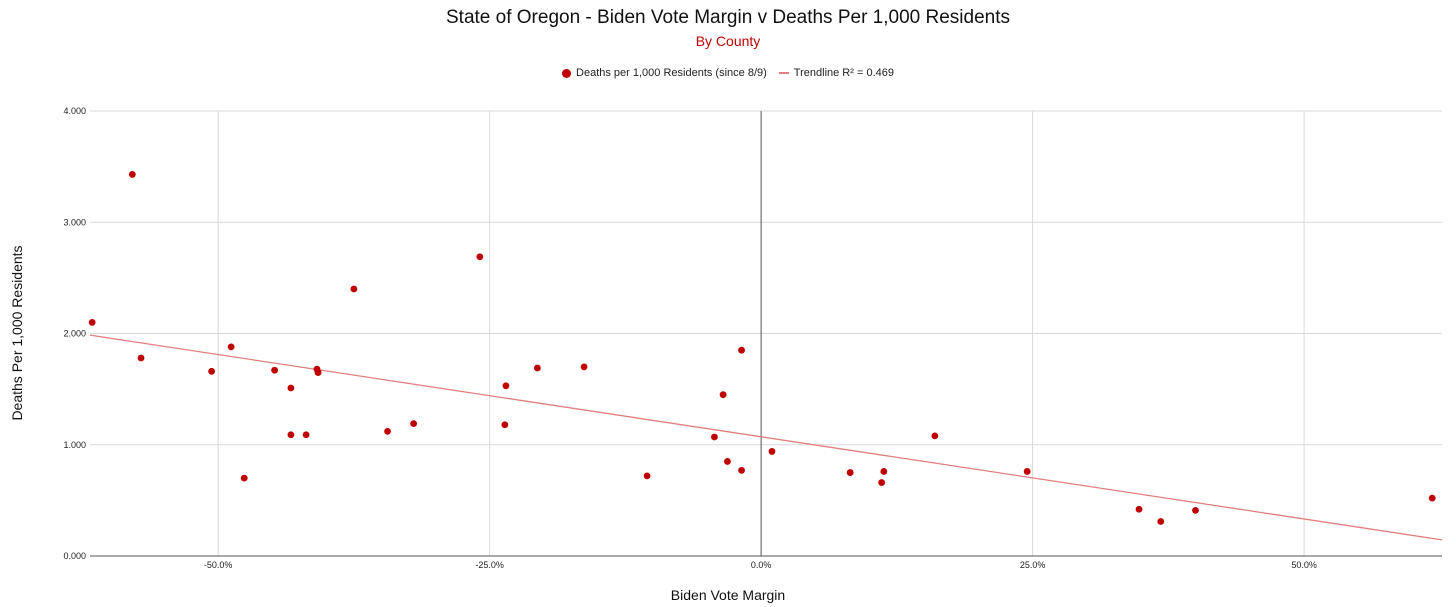 This screenshot has height=607, width=1456. I want to click on y-tick-label: 2.000, so click(74, 334).